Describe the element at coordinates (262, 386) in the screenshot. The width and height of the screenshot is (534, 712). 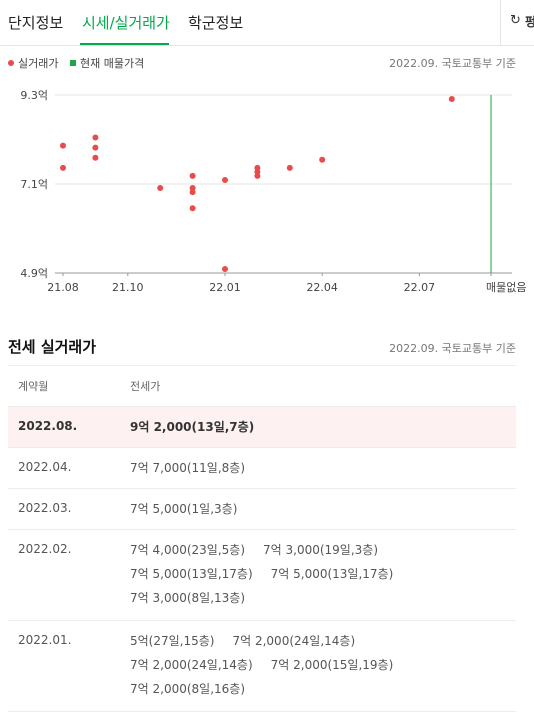
I see `table-header: 계약월 전세가` at that location.